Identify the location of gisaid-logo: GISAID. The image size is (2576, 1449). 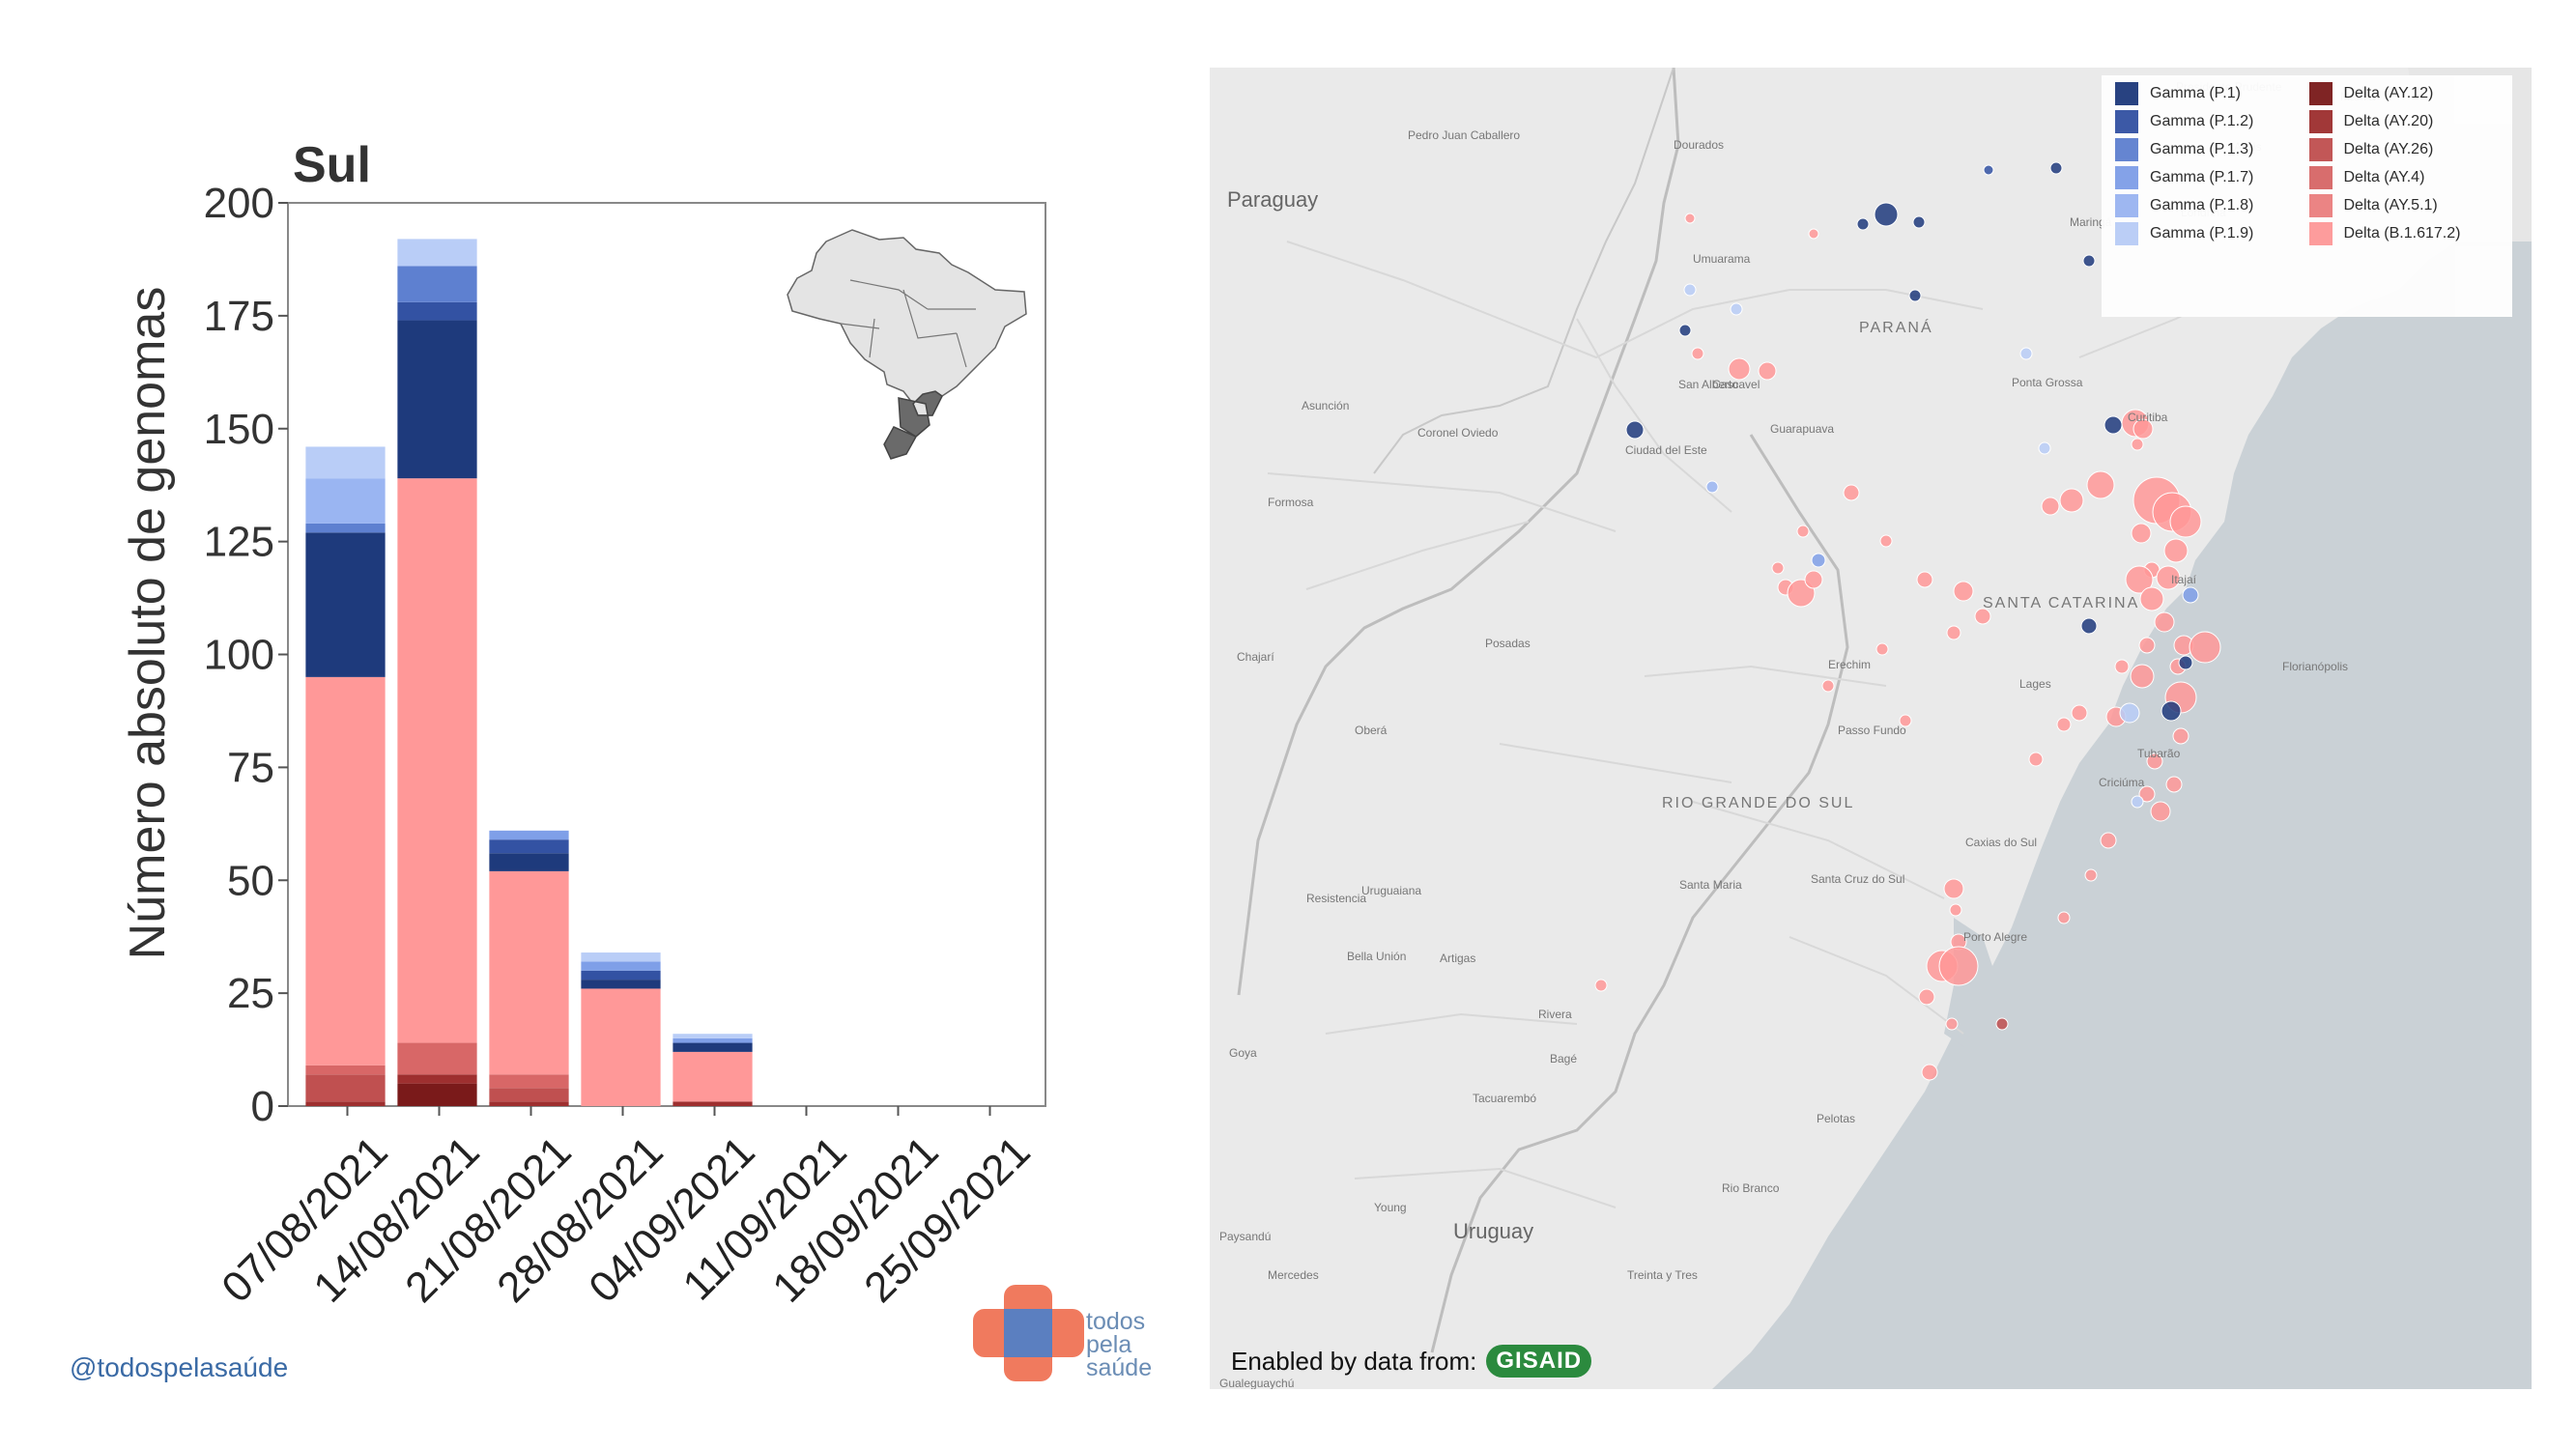
(1539, 1361).